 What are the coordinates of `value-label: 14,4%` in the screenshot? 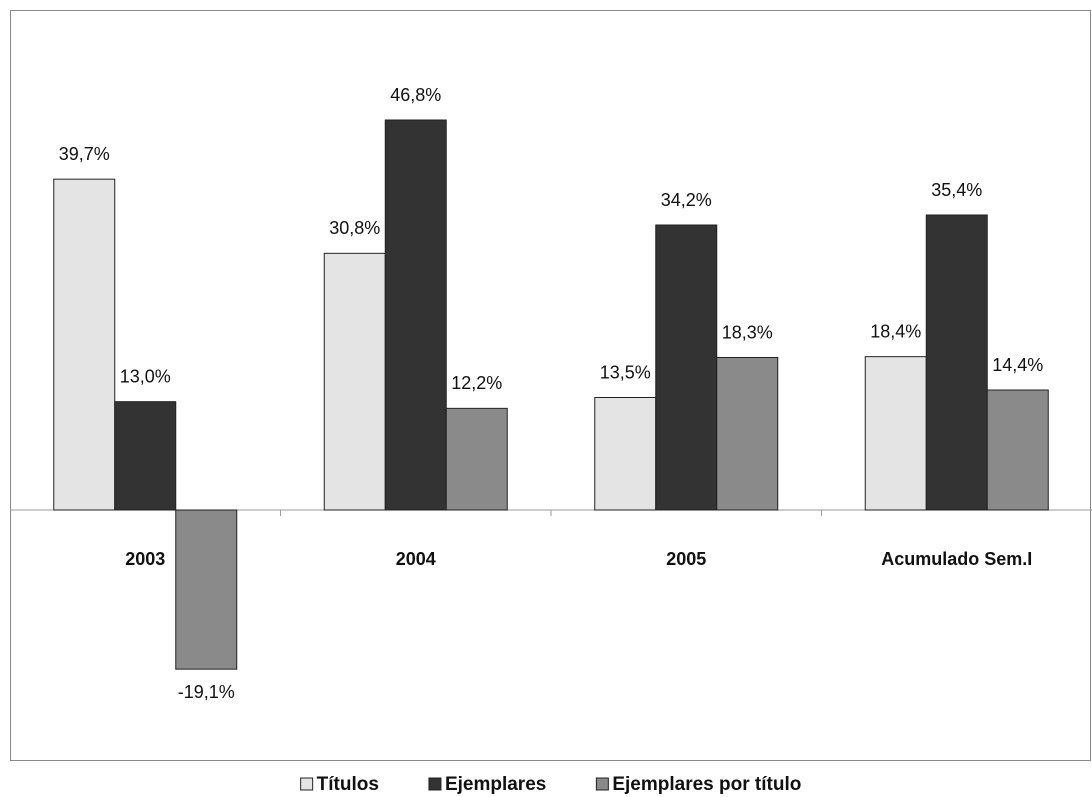 It's located at (1017, 365).